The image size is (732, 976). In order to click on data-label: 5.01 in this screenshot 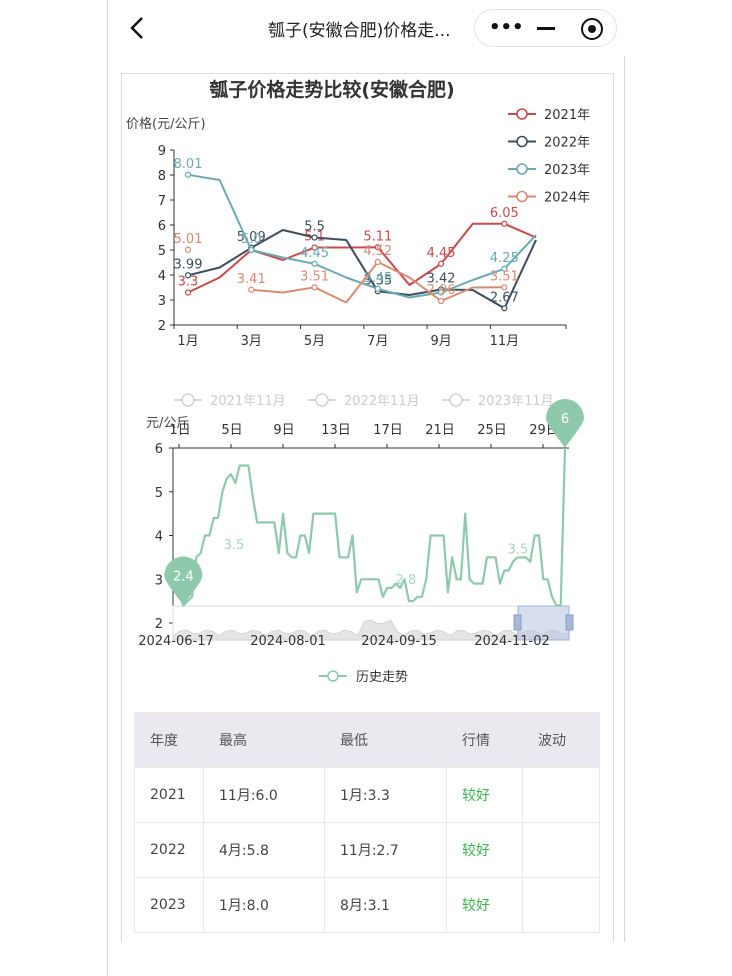, I will do `click(188, 239)`.